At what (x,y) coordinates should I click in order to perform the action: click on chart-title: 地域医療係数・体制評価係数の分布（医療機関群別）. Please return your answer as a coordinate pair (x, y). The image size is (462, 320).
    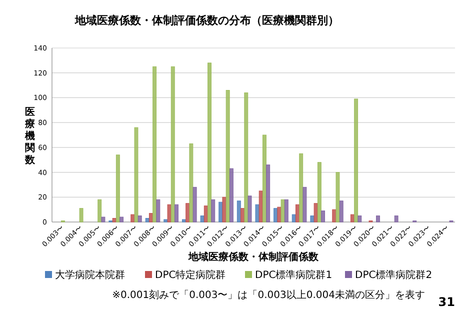
    Looking at the image, I should click on (206, 20).